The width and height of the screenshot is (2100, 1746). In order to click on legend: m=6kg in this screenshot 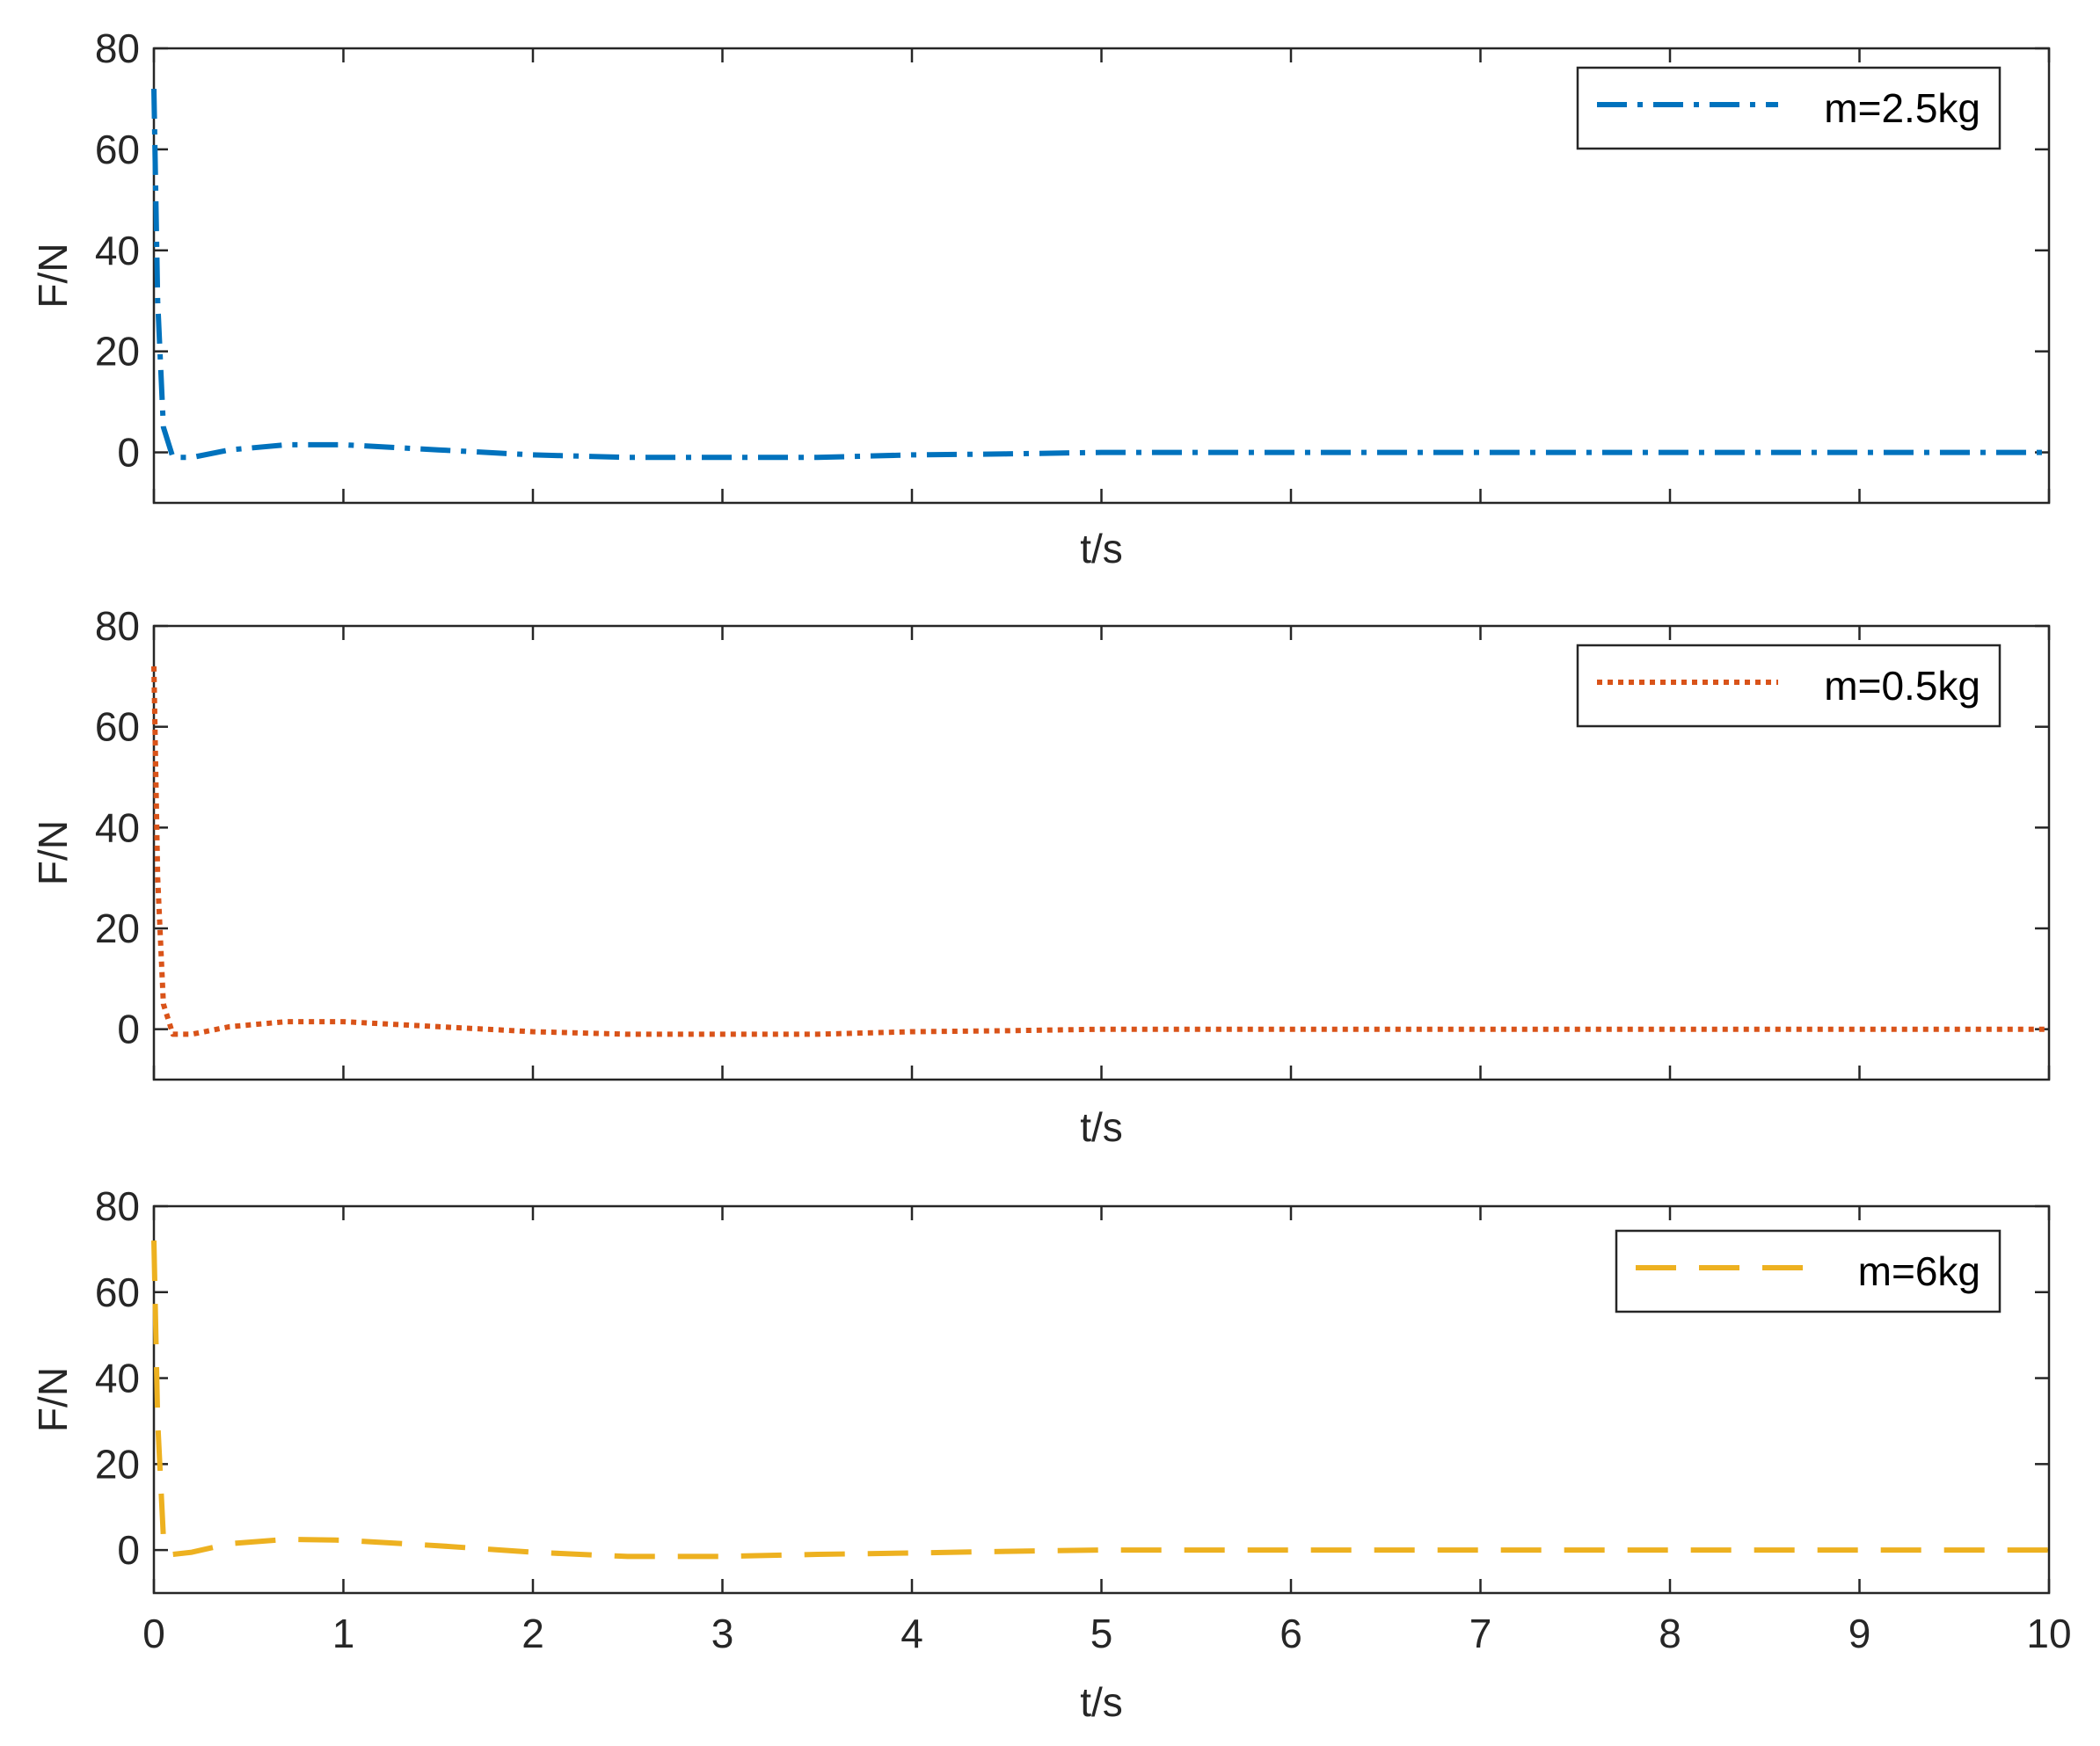, I will do `click(1809, 1271)`.